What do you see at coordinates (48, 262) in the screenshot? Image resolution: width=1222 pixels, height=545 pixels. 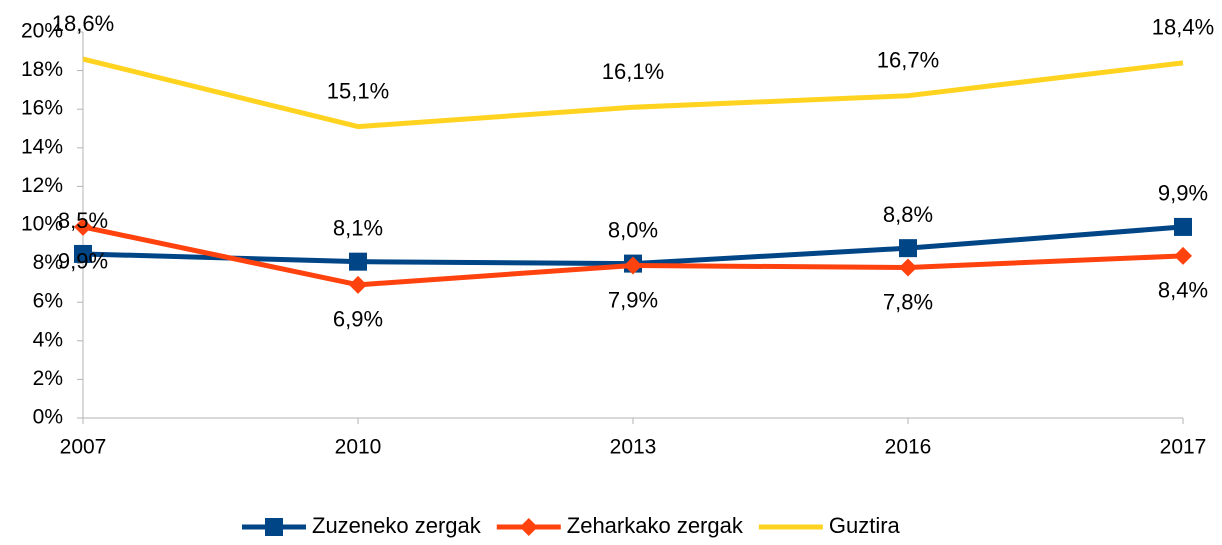 I see `y-tick-label: 8%` at bounding box center [48, 262].